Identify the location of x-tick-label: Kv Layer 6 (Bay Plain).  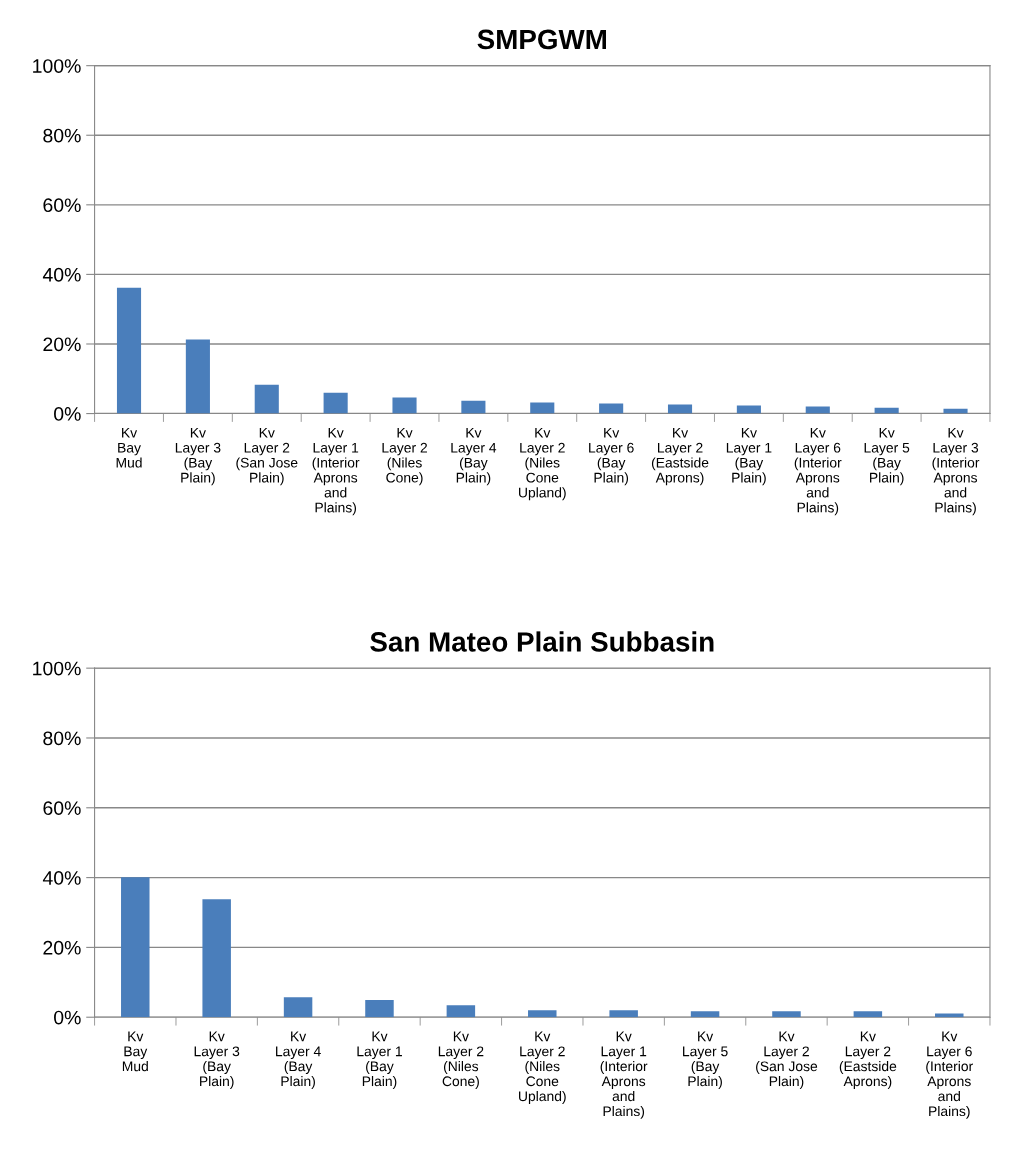
(611, 456).